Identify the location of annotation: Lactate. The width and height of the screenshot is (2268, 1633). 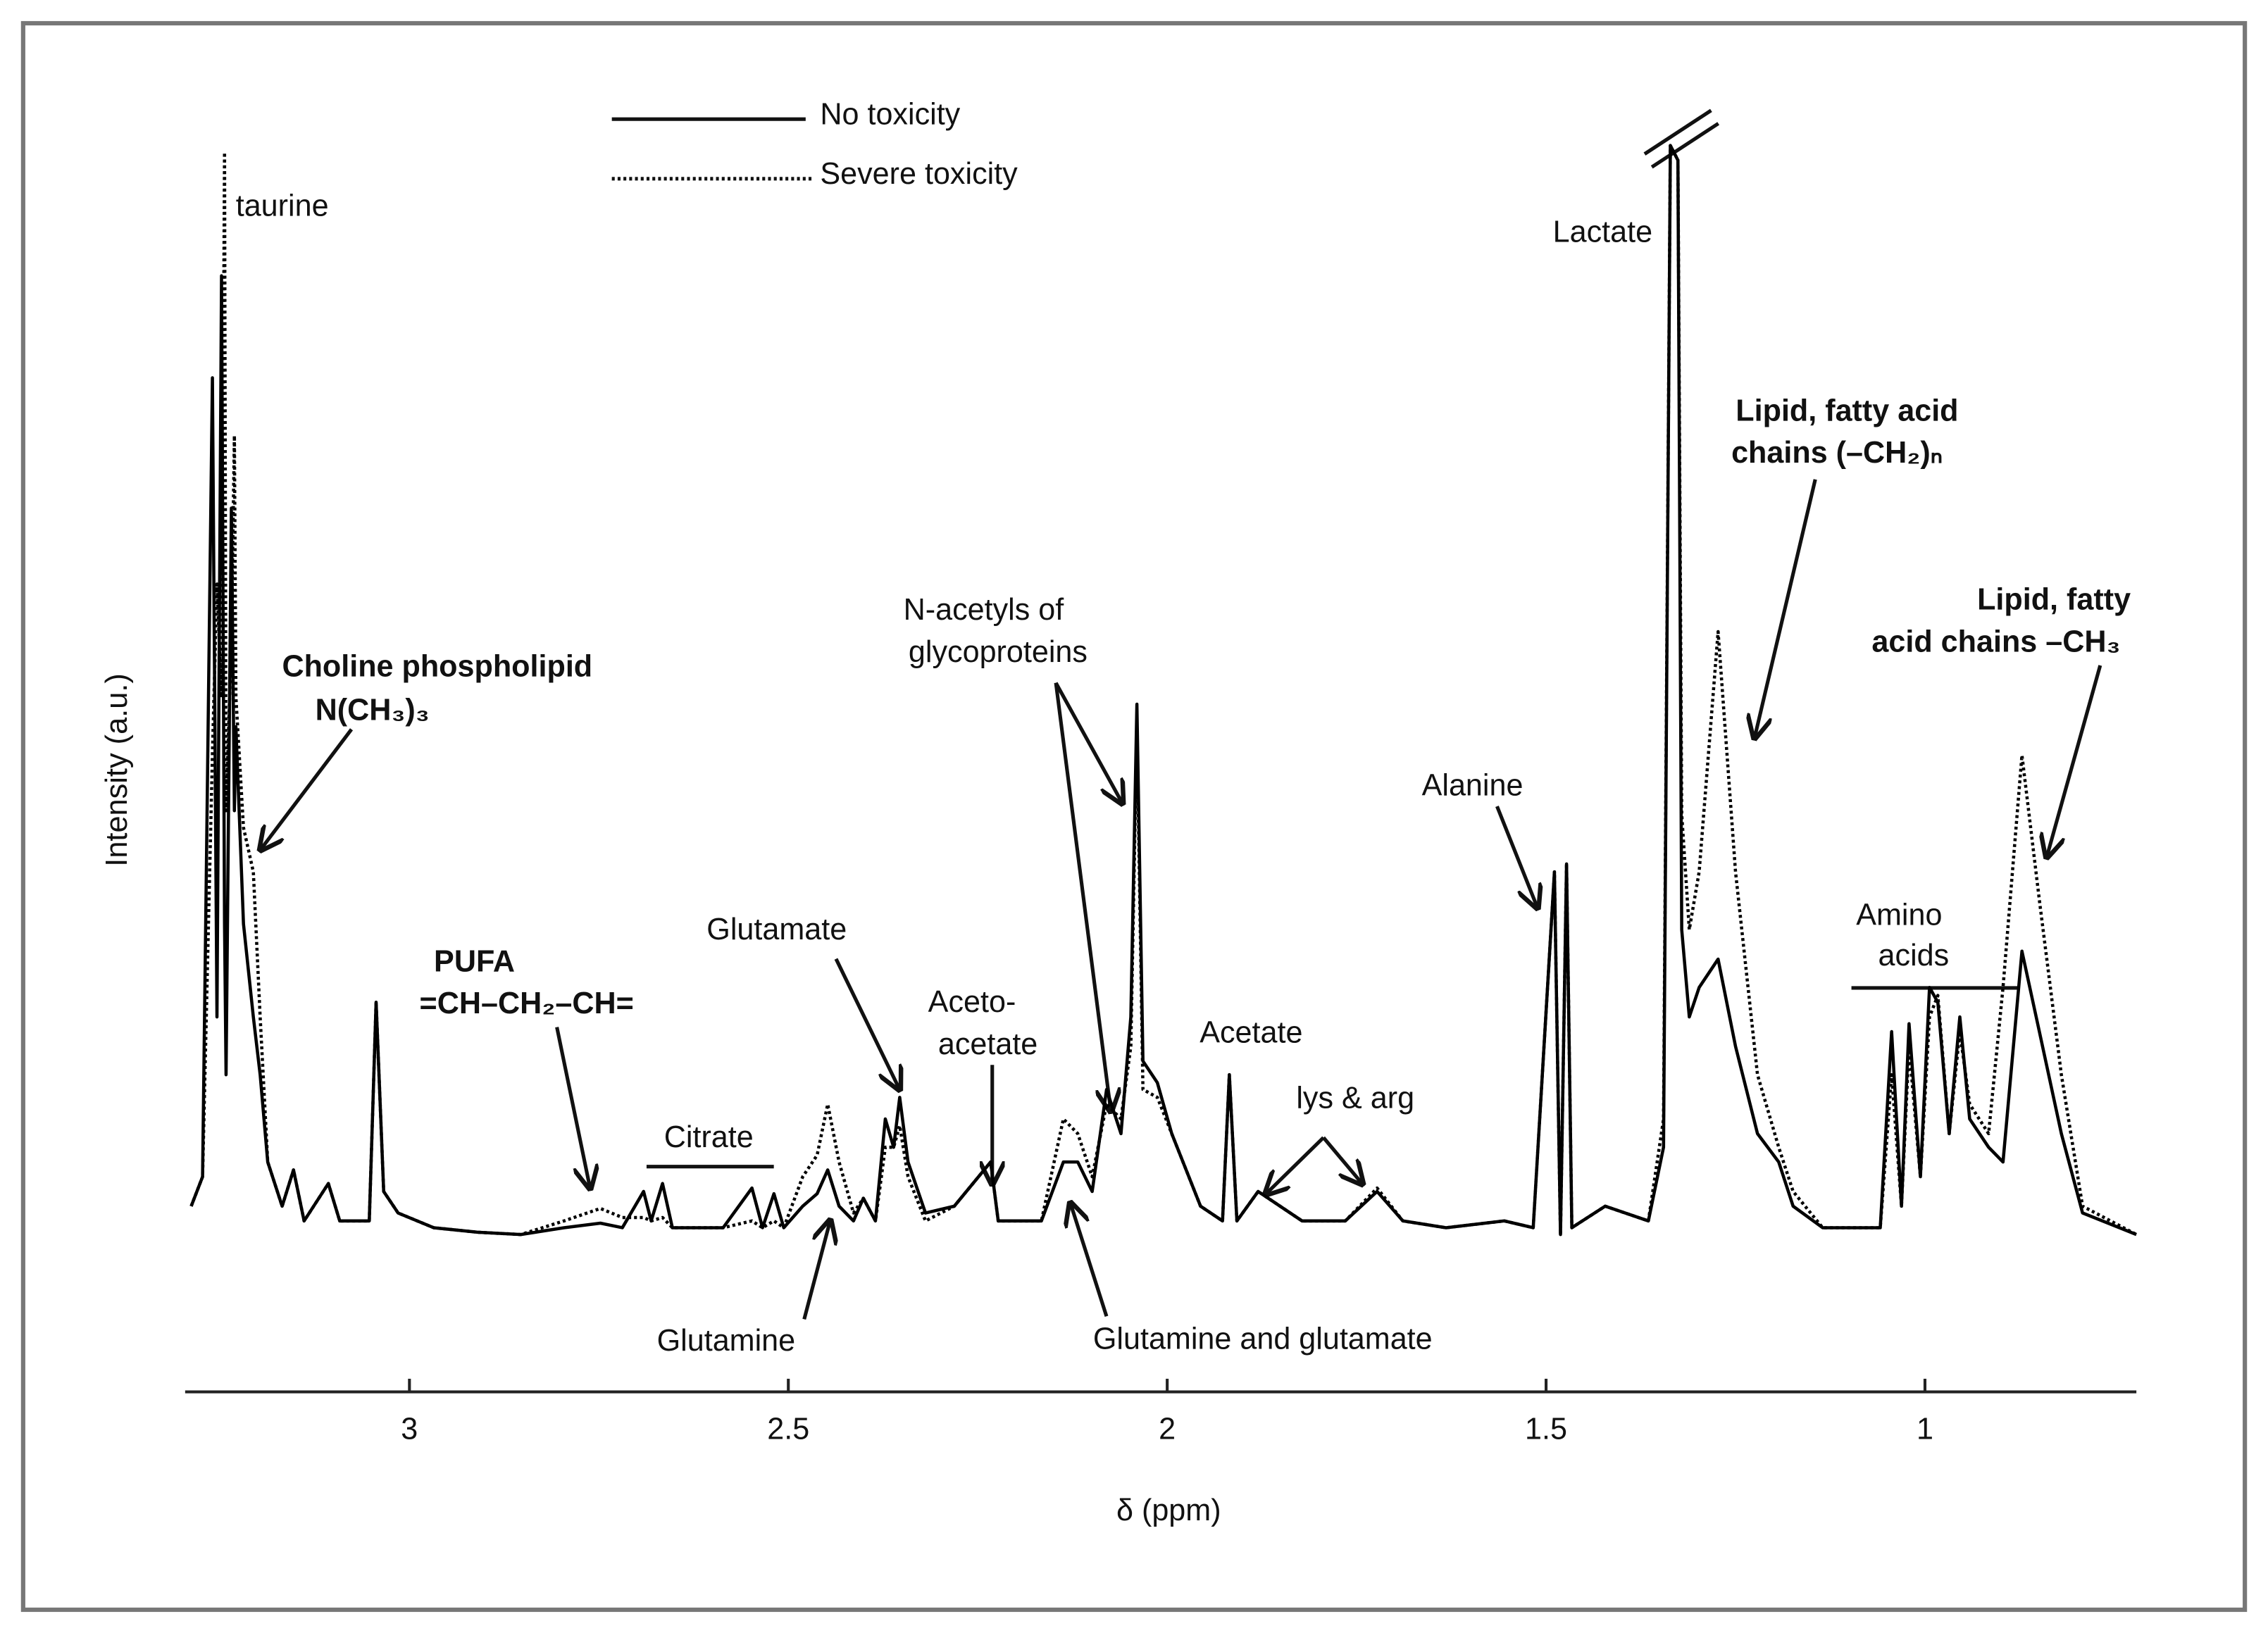
(1603, 232).